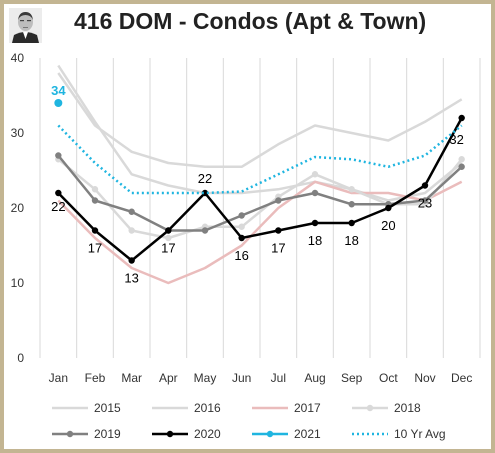 The image size is (495, 453). I want to click on y-tick-label: 30, so click(18, 133).